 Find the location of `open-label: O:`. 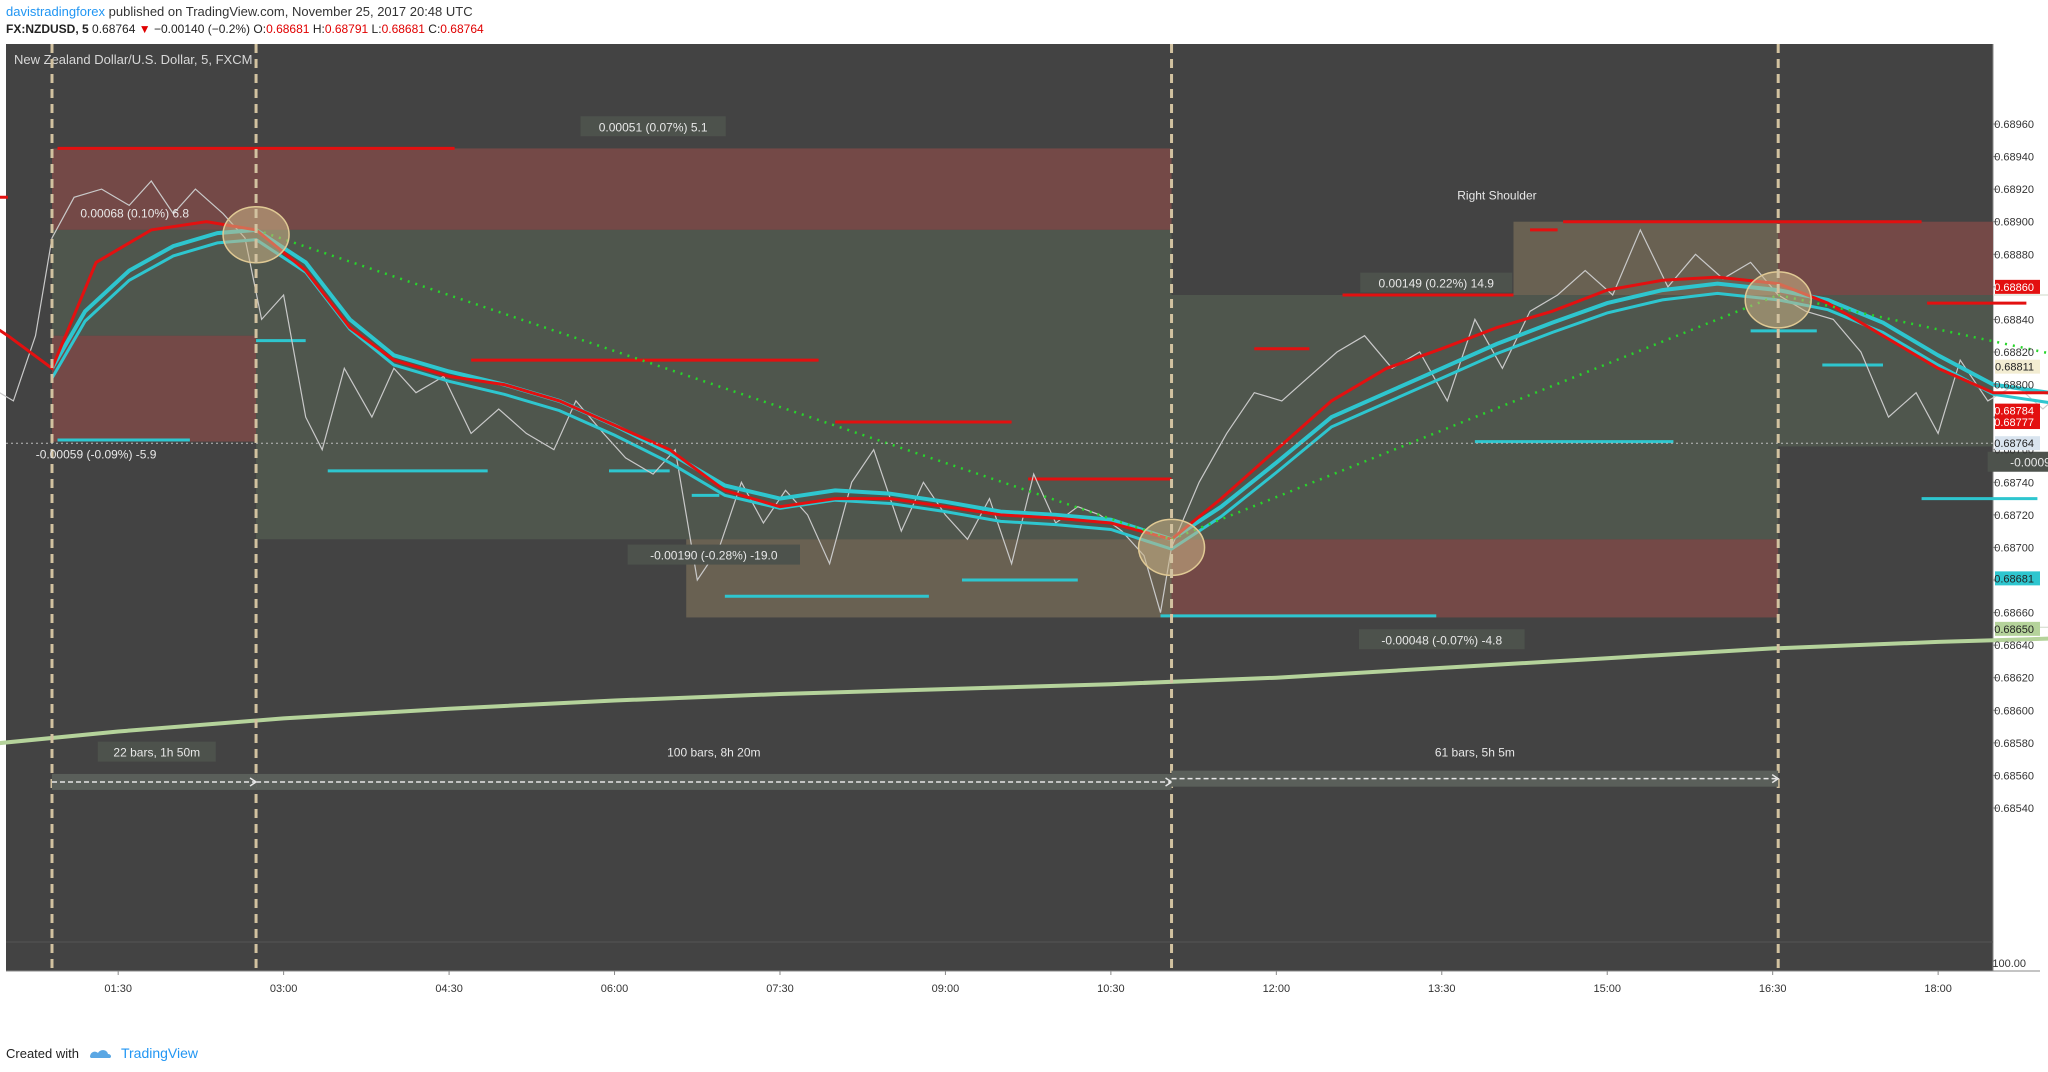

open-label: O: is located at coordinates (260, 29).